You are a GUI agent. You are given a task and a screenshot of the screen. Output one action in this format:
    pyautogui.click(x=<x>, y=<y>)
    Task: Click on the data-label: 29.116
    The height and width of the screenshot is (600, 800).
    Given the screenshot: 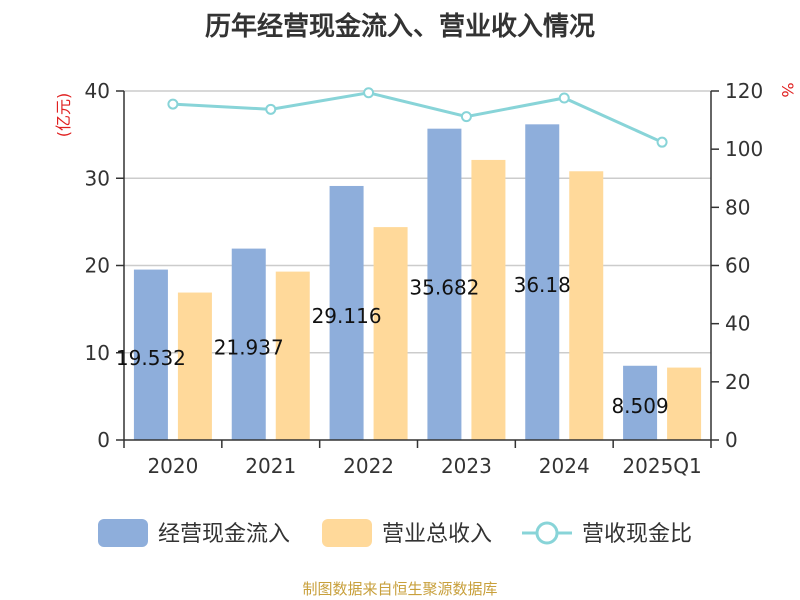 What is the action you would take?
    pyautogui.click(x=347, y=316)
    